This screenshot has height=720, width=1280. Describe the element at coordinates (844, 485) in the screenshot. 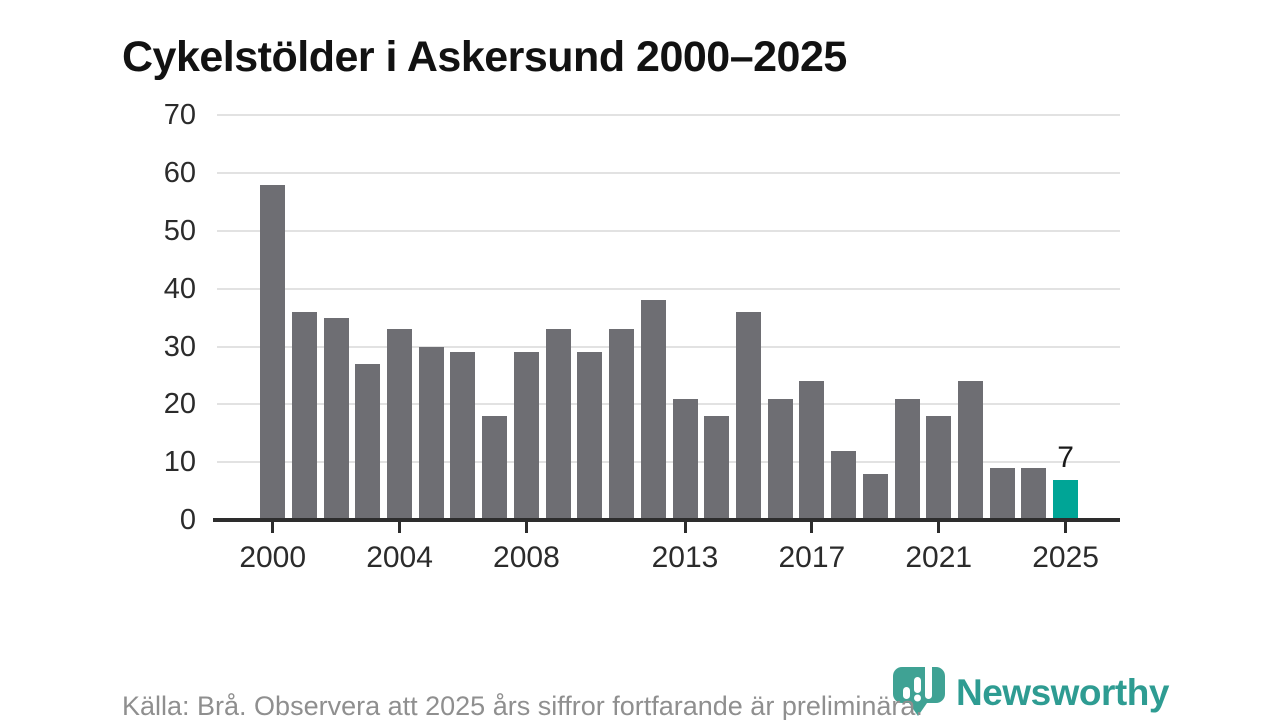

I see `bar-2018` at that location.